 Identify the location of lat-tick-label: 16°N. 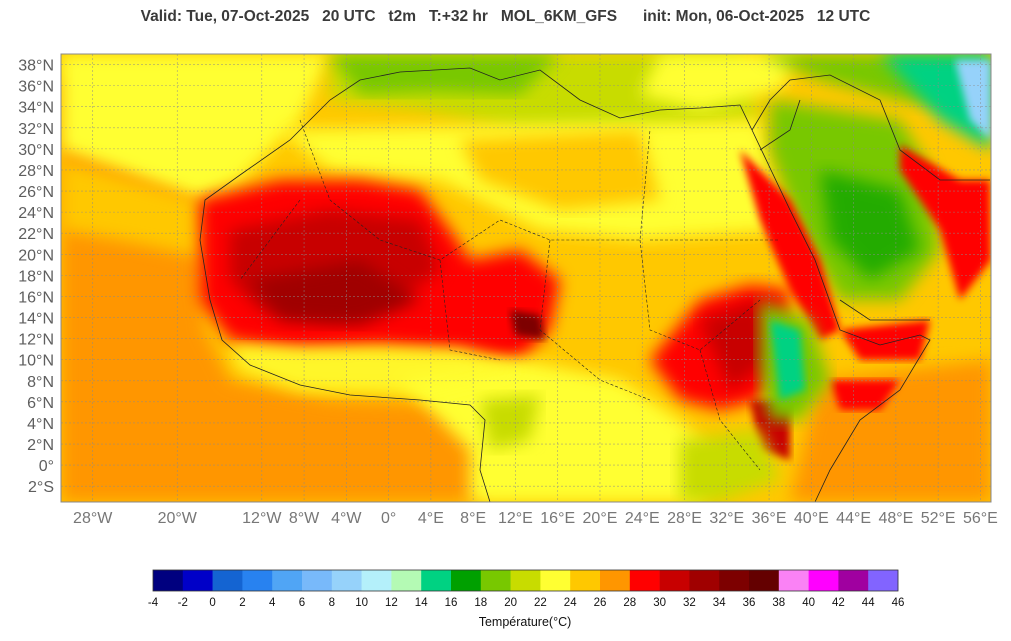
(36, 297).